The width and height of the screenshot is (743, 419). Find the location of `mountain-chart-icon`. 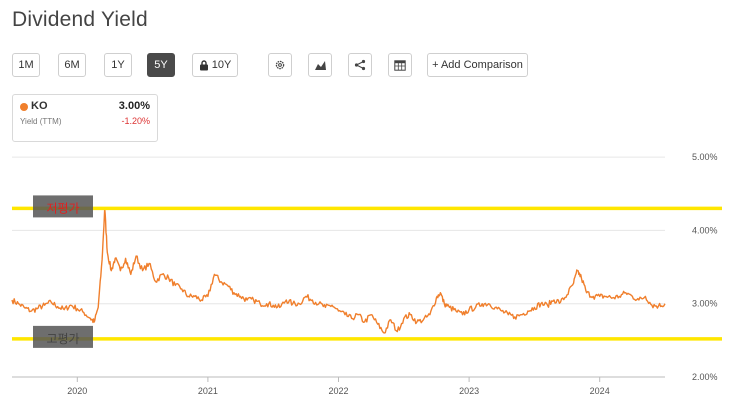

mountain-chart-icon is located at coordinates (320, 65).